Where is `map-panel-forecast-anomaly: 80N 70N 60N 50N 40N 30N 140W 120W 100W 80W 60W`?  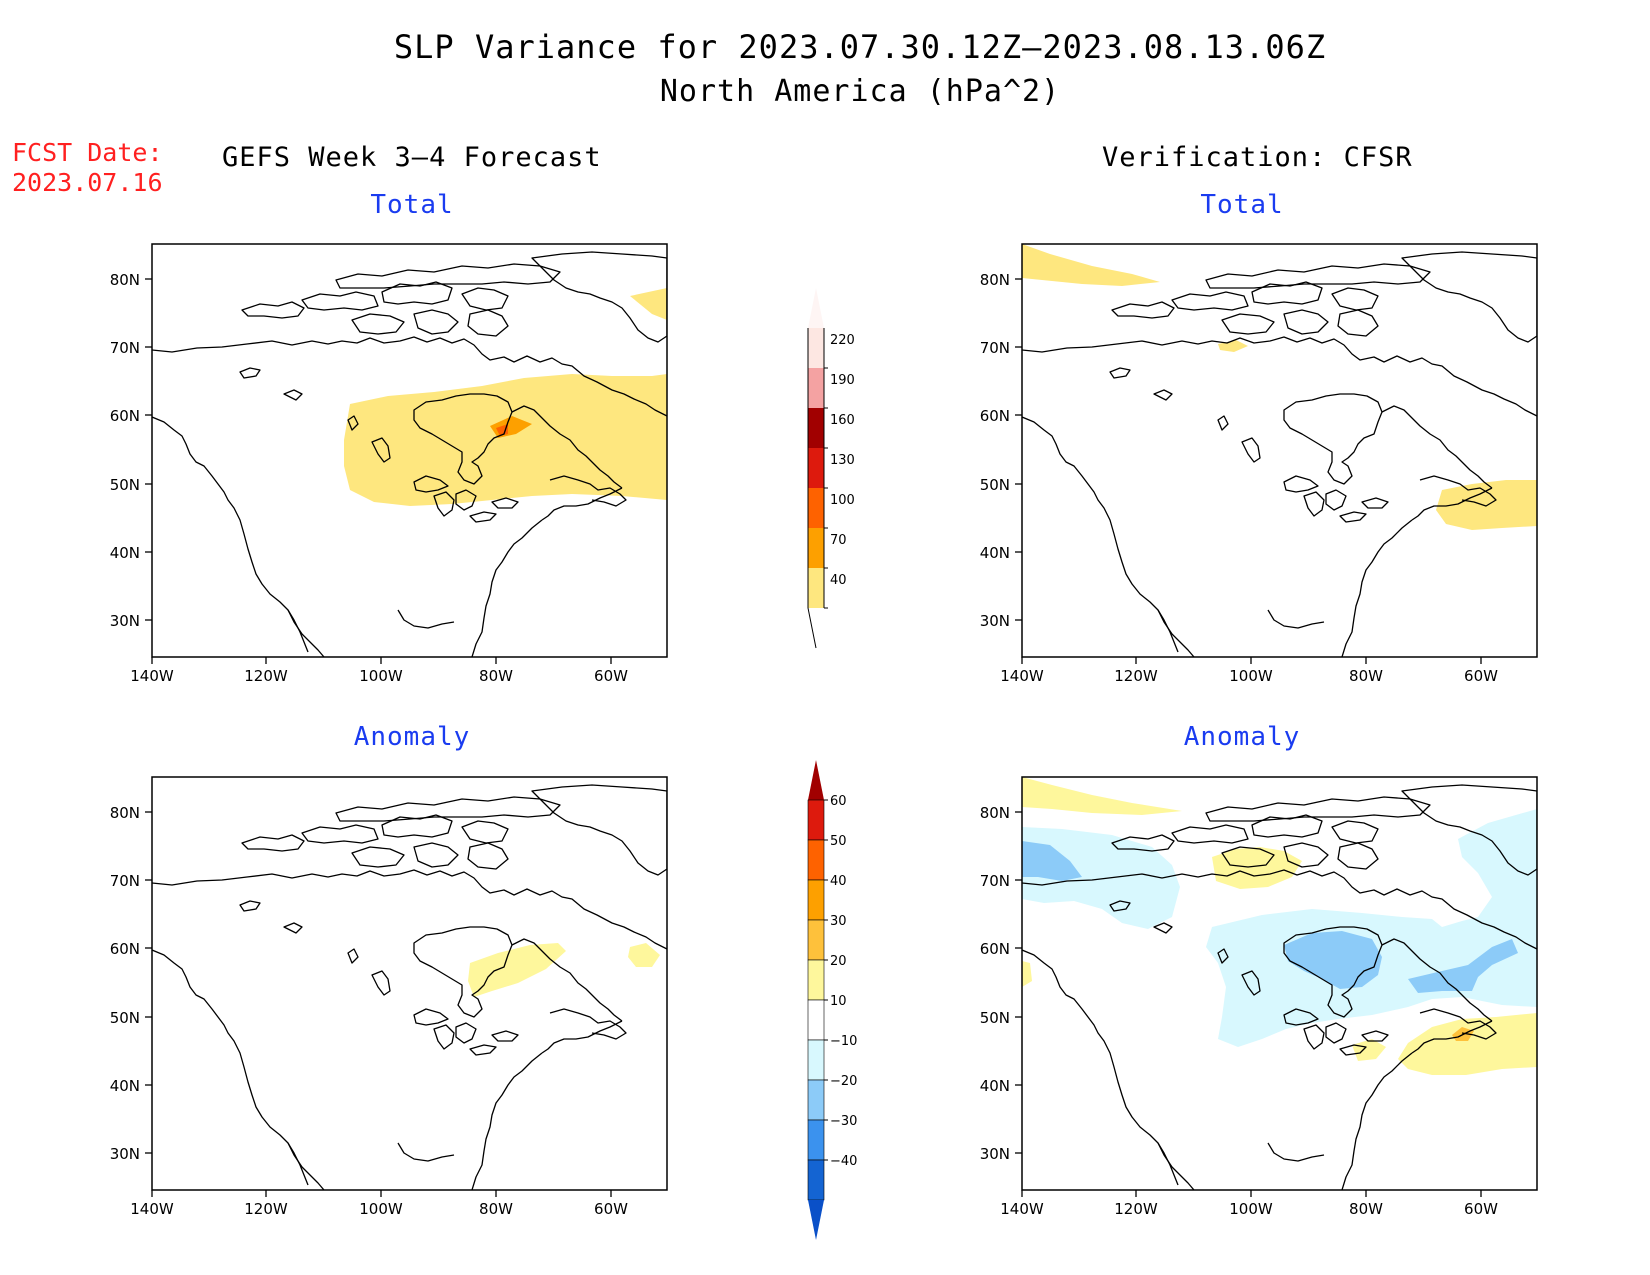 map-panel-forecast-anomaly: 80N 70N 60N 50N 40N 30N 140W 120W 100W 80W 60W is located at coordinates (389, 997).